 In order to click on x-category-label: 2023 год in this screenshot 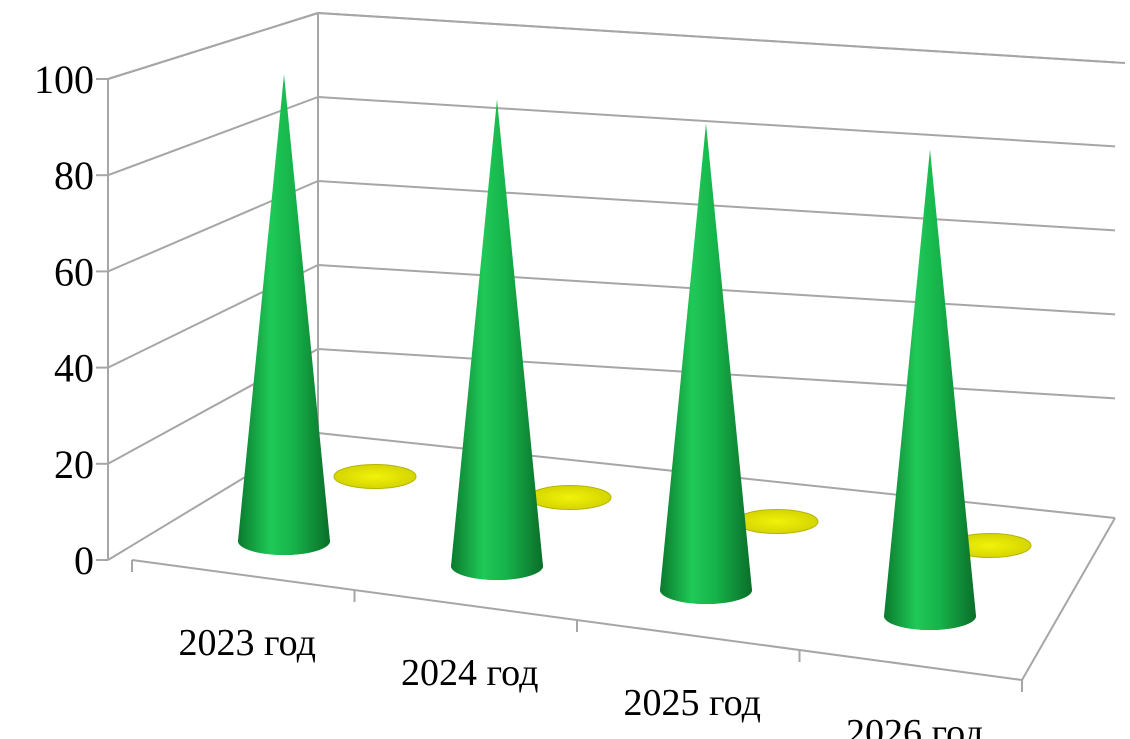, I will do `click(247, 643)`.